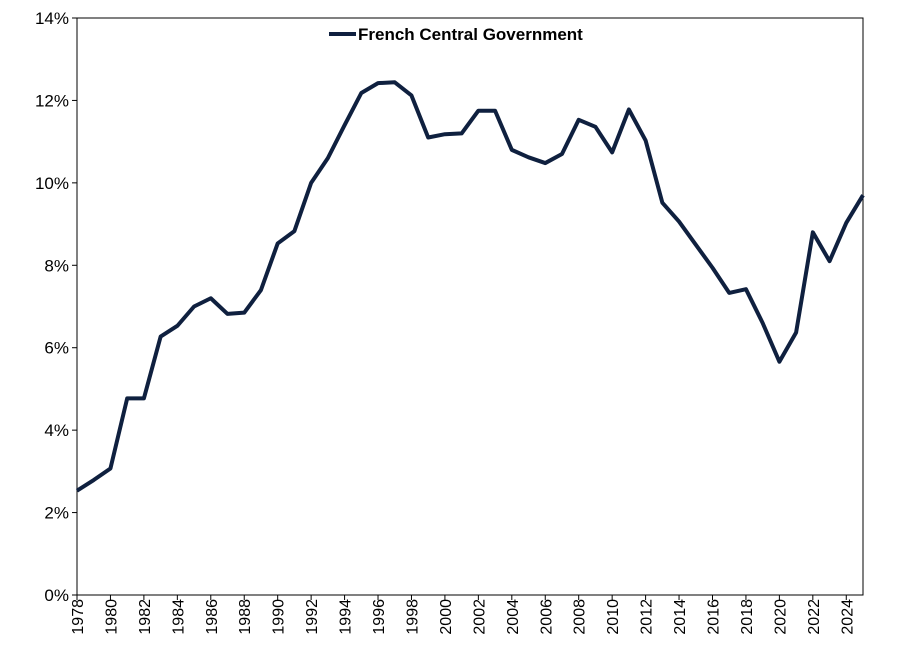 The image size is (900, 659). Describe the element at coordinates (412, 617) in the screenshot. I see `x-tick-label: 1998` at that location.